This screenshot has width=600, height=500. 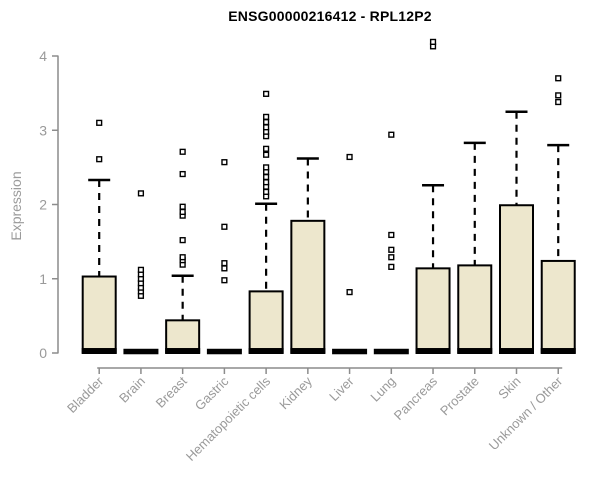 I want to click on x-tick-label: Gastric, so click(x=212, y=393).